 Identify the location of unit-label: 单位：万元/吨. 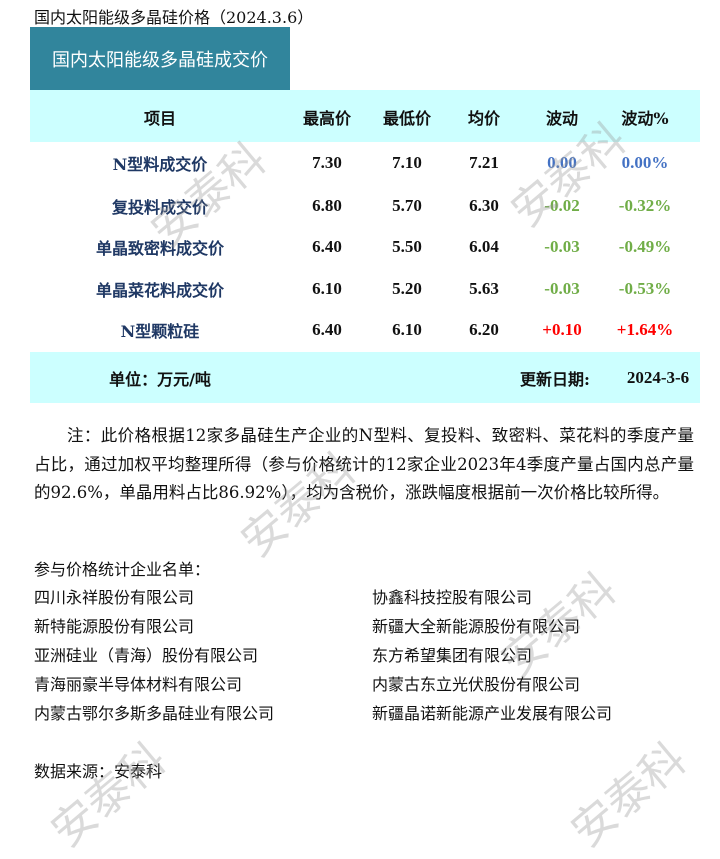
(160, 379).